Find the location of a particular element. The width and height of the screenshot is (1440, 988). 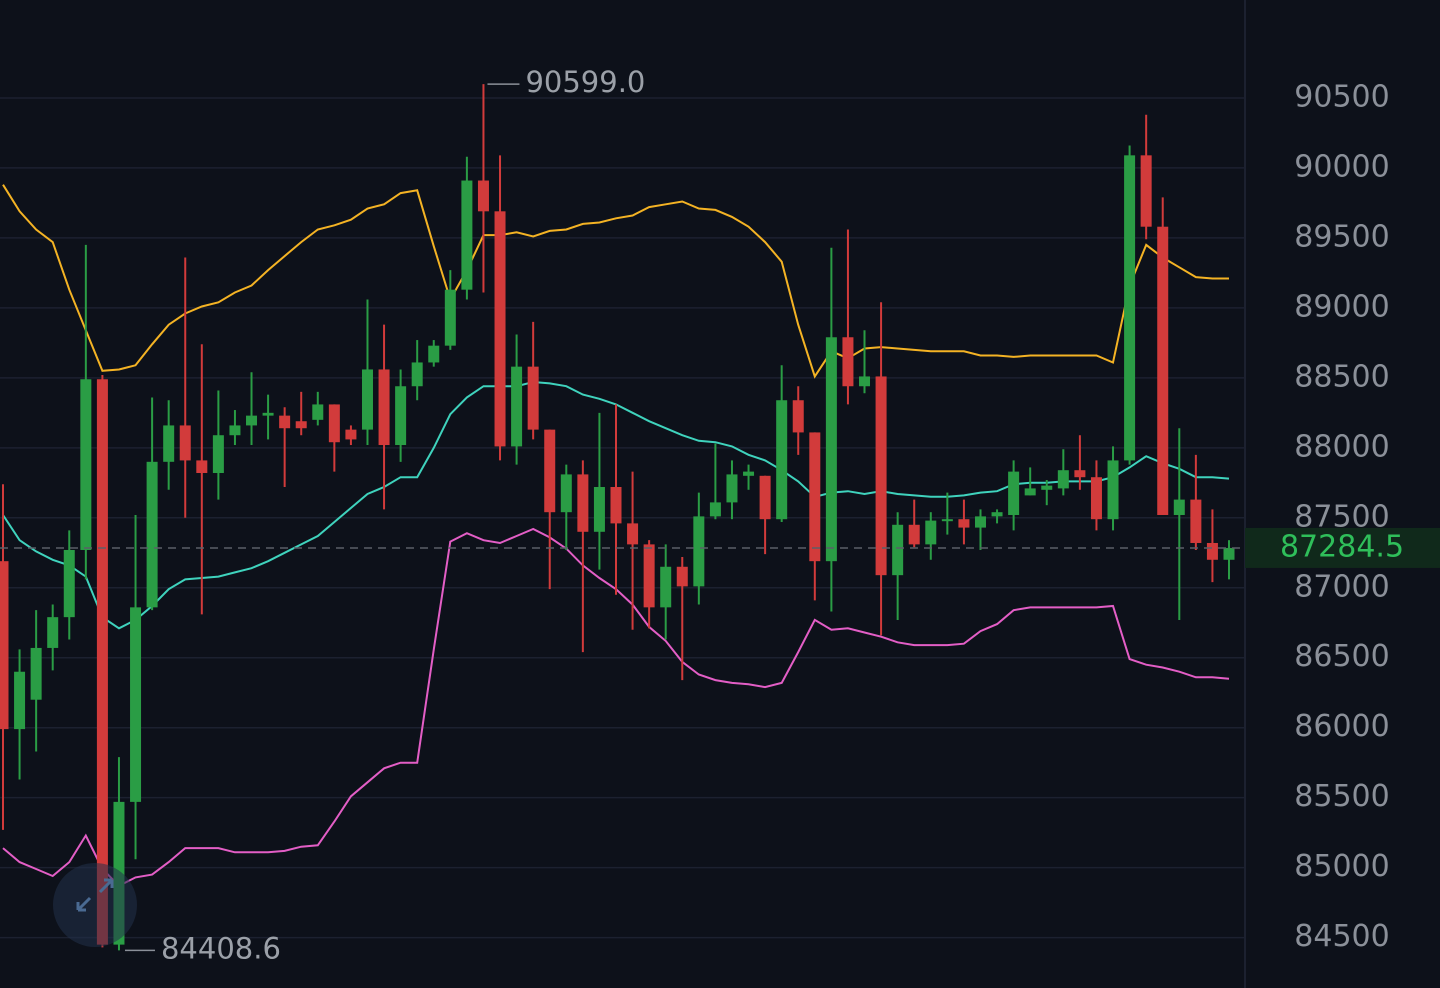

zoom-button is located at coordinates (95, 905).